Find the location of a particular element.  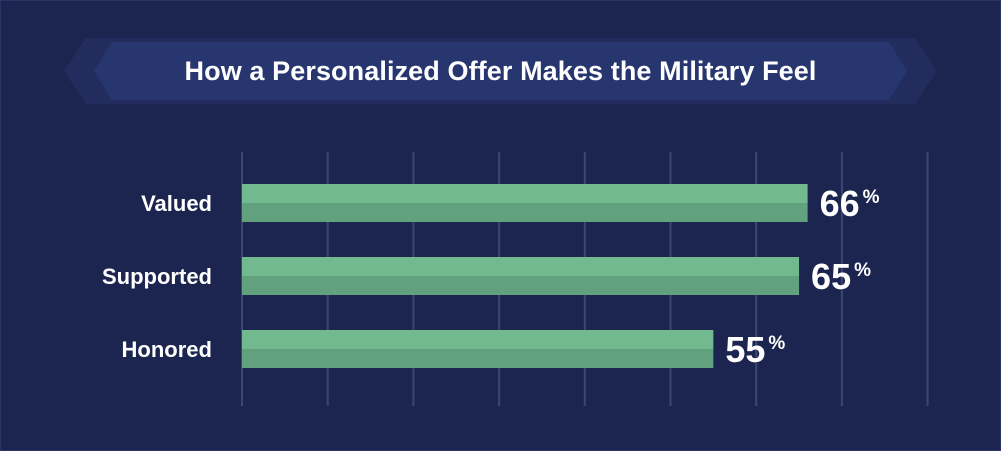

bar-supported is located at coordinates (521, 276).